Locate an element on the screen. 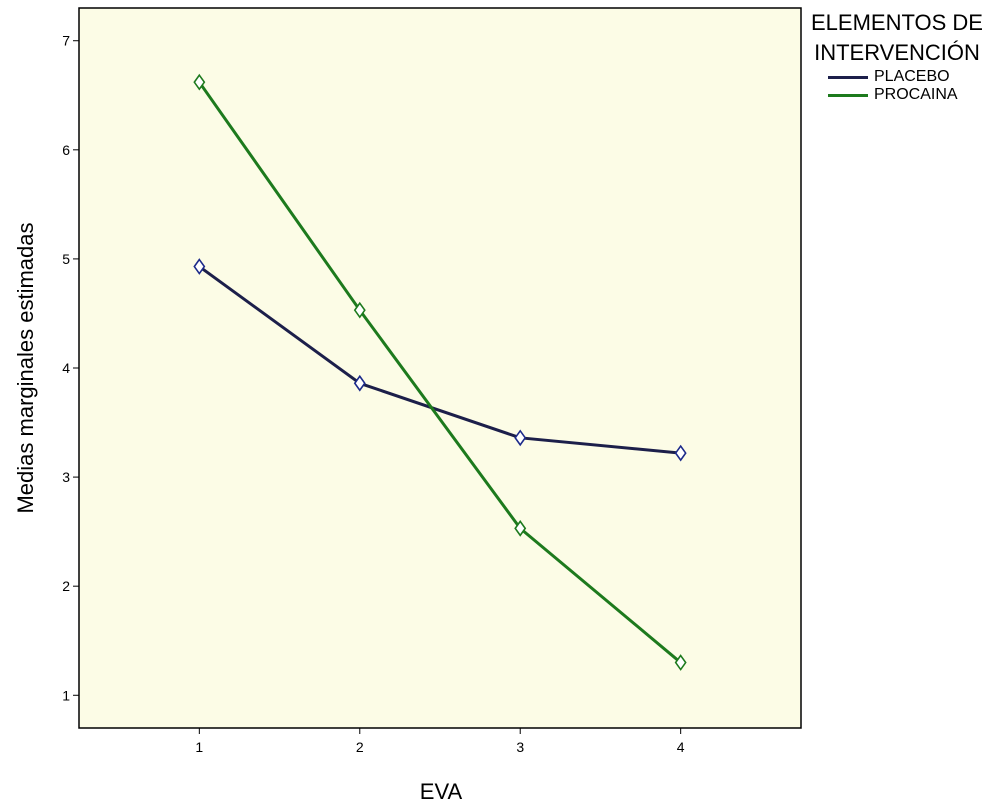 The width and height of the screenshot is (988, 804). x-axis: 1 2 3 4 is located at coordinates (440, 741).